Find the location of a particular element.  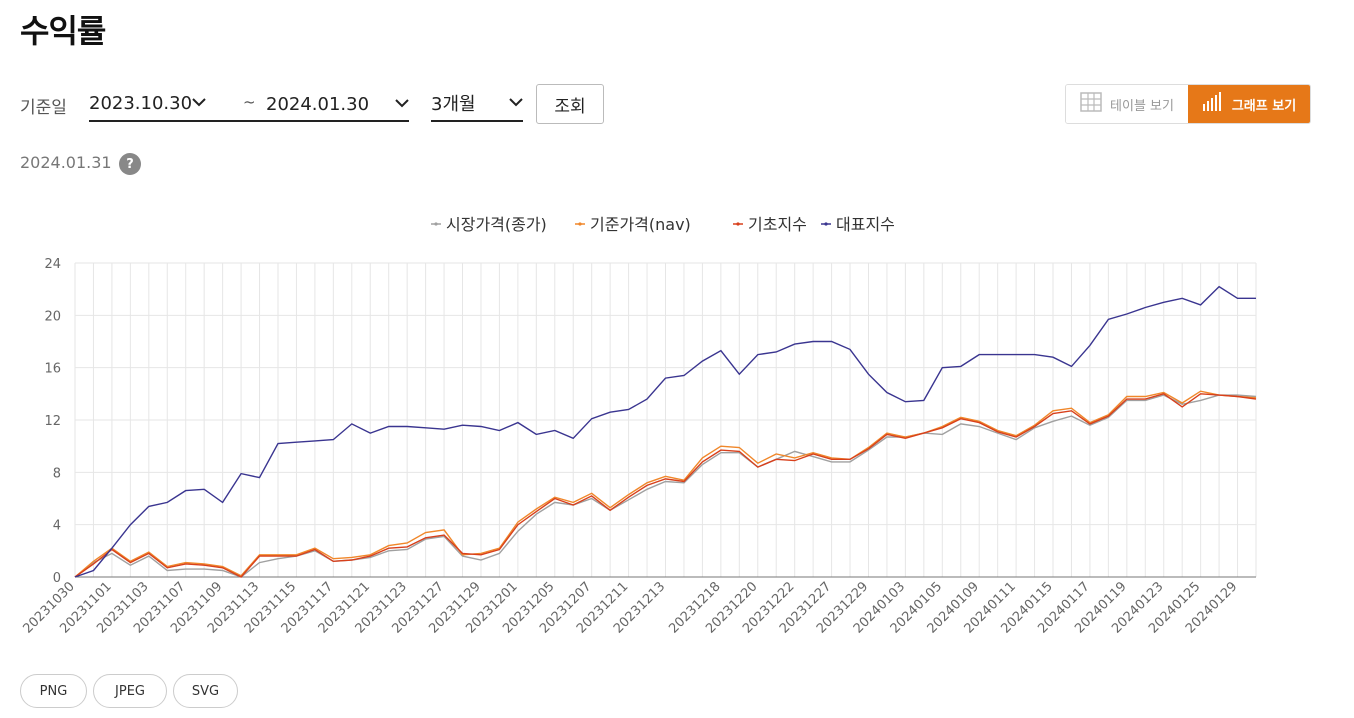

help-icon: ? is located at coordinates (130, 164).